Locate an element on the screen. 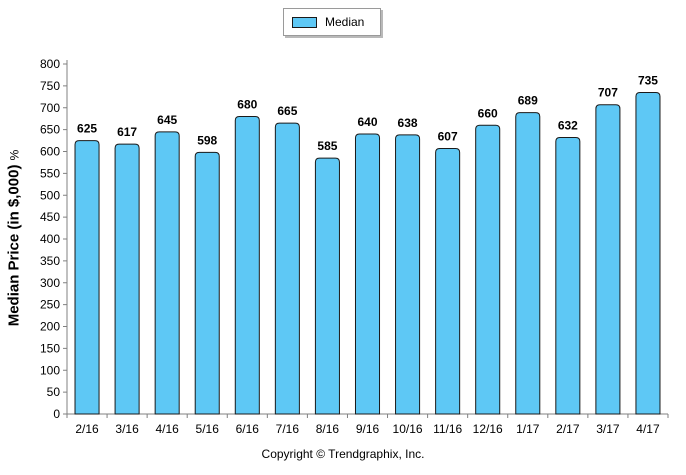 Image resolution: width=686 pixels, height=475 pixels. x-tick-label: 6/16 is located at coordinates (248, 429).